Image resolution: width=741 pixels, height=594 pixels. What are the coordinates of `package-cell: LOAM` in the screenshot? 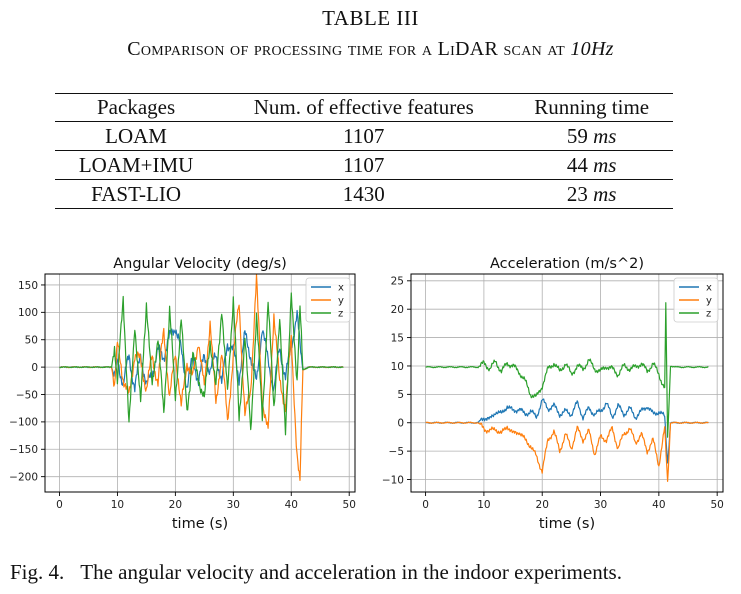 It's located at (136, 136).